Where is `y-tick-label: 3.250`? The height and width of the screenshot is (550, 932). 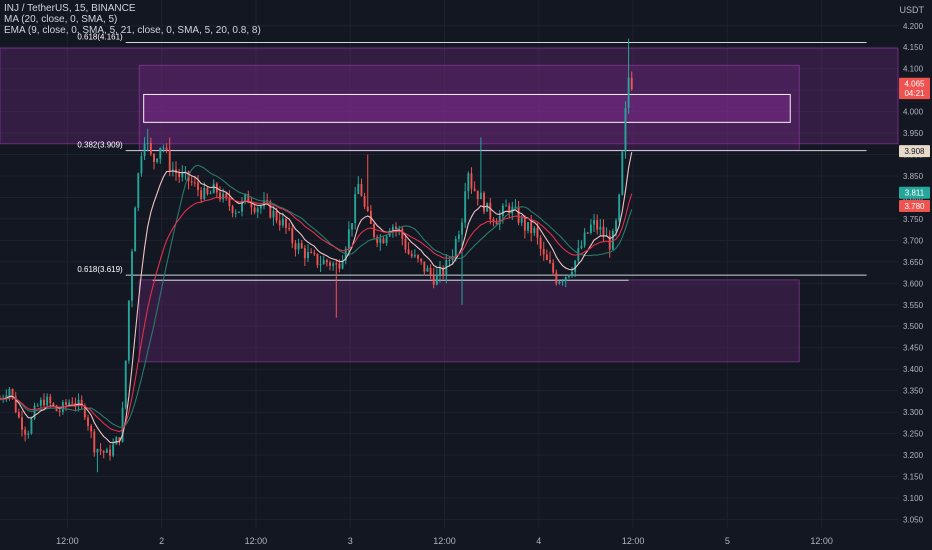
y-tick-label: 3.250 is located at coordinates (913, 434).